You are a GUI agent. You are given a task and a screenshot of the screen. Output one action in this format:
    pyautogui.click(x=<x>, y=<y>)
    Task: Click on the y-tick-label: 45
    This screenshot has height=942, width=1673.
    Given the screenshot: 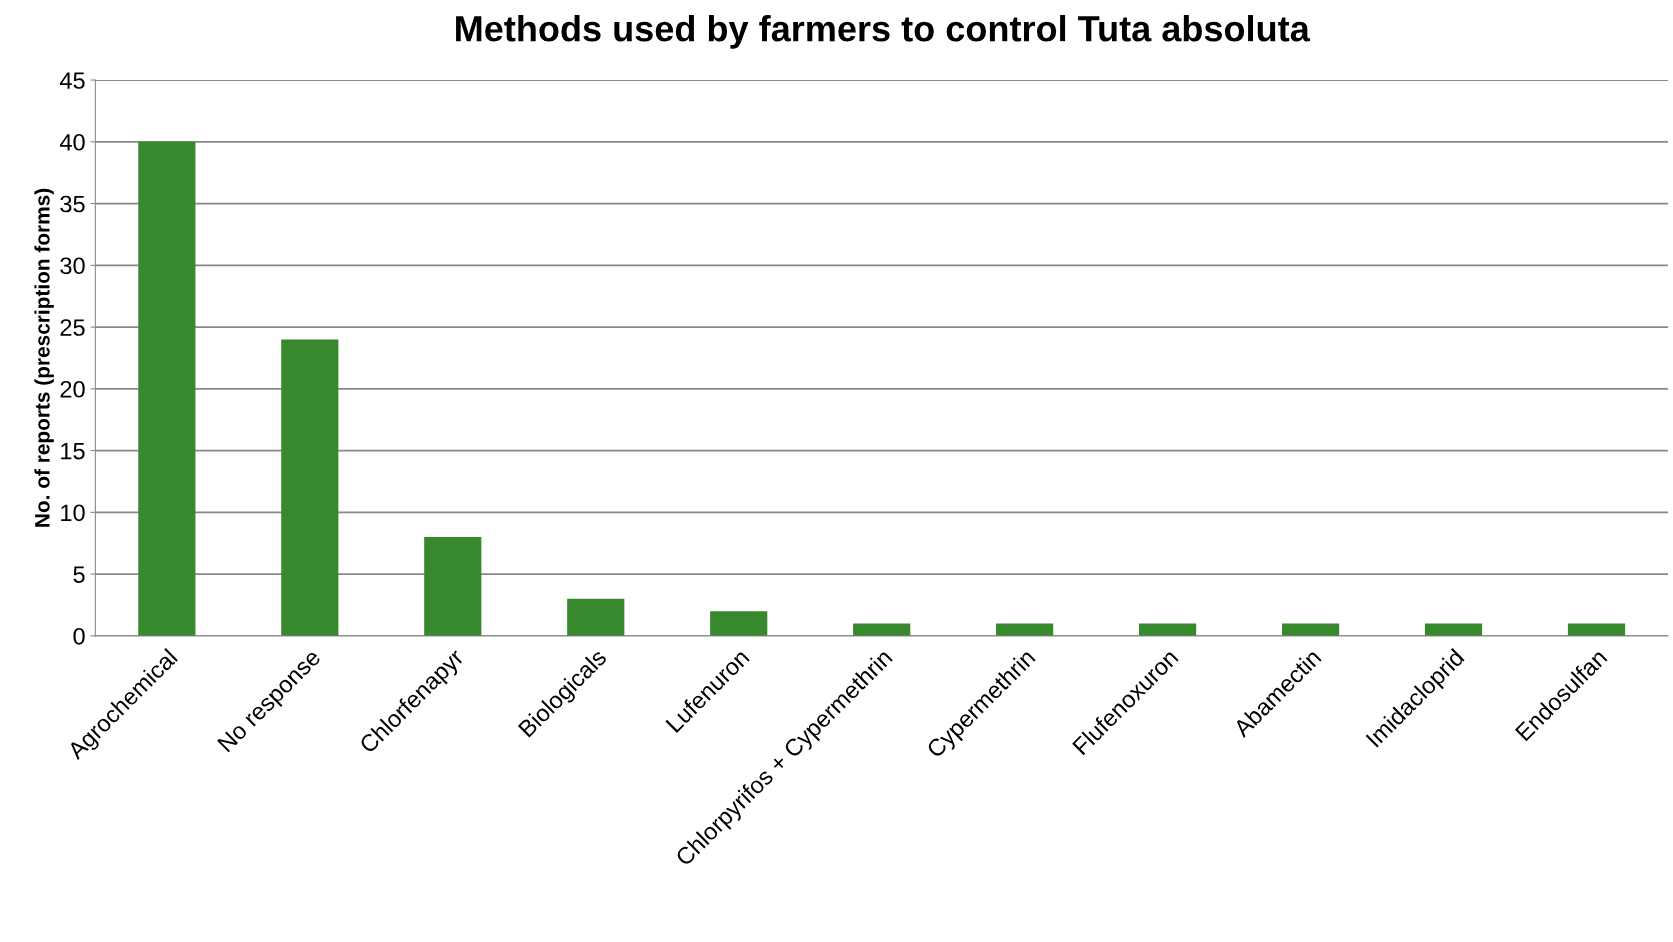 What is the action you would take?
    pyautogui.click(x=72, y=80)
    